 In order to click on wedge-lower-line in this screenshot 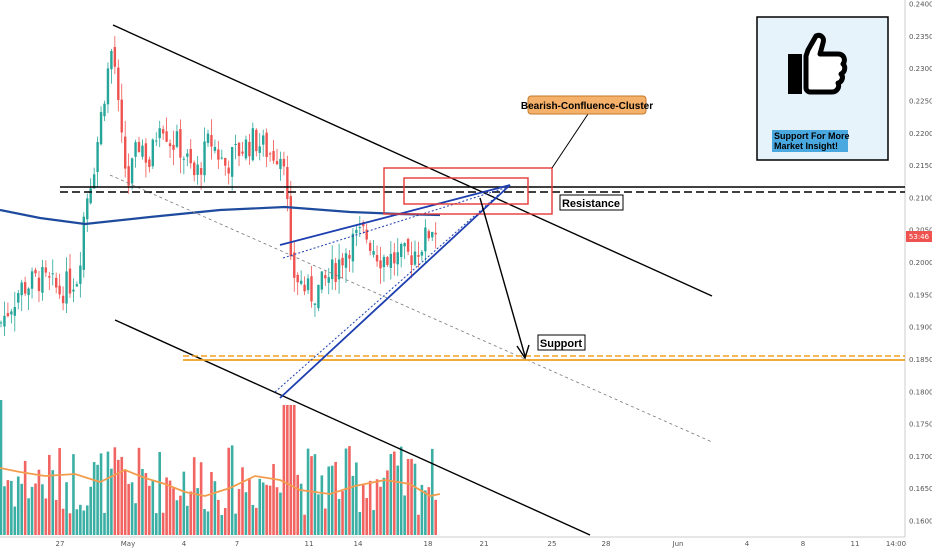, I will do `click(395, 291)`.